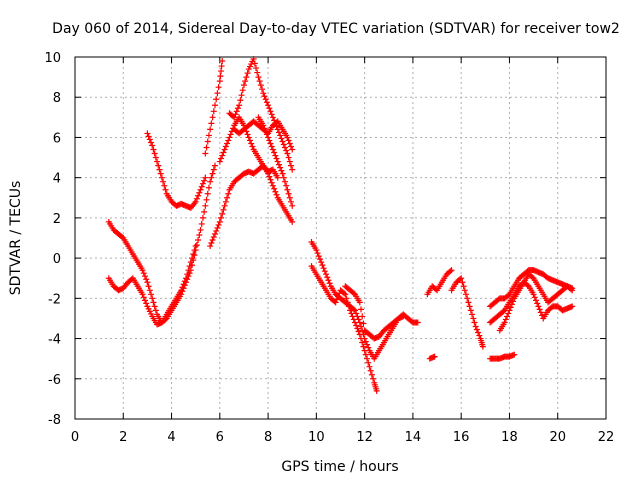 This screenshot has height=480, width=640. I want to click on x-tick-label: 20, so click(557, 437).